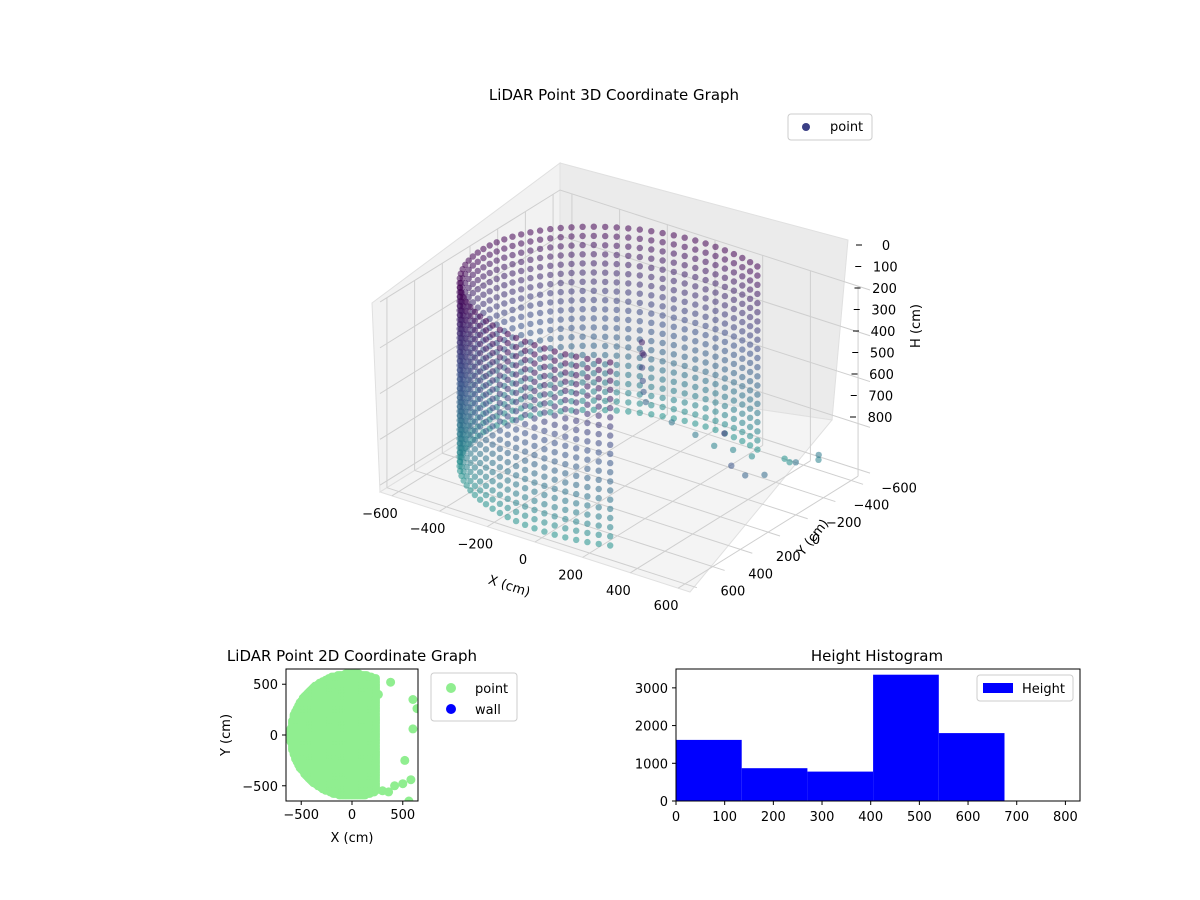 This screenshot has width=1200, height=900. I want to click on x-tick-3d: 0, so click(523, 560).